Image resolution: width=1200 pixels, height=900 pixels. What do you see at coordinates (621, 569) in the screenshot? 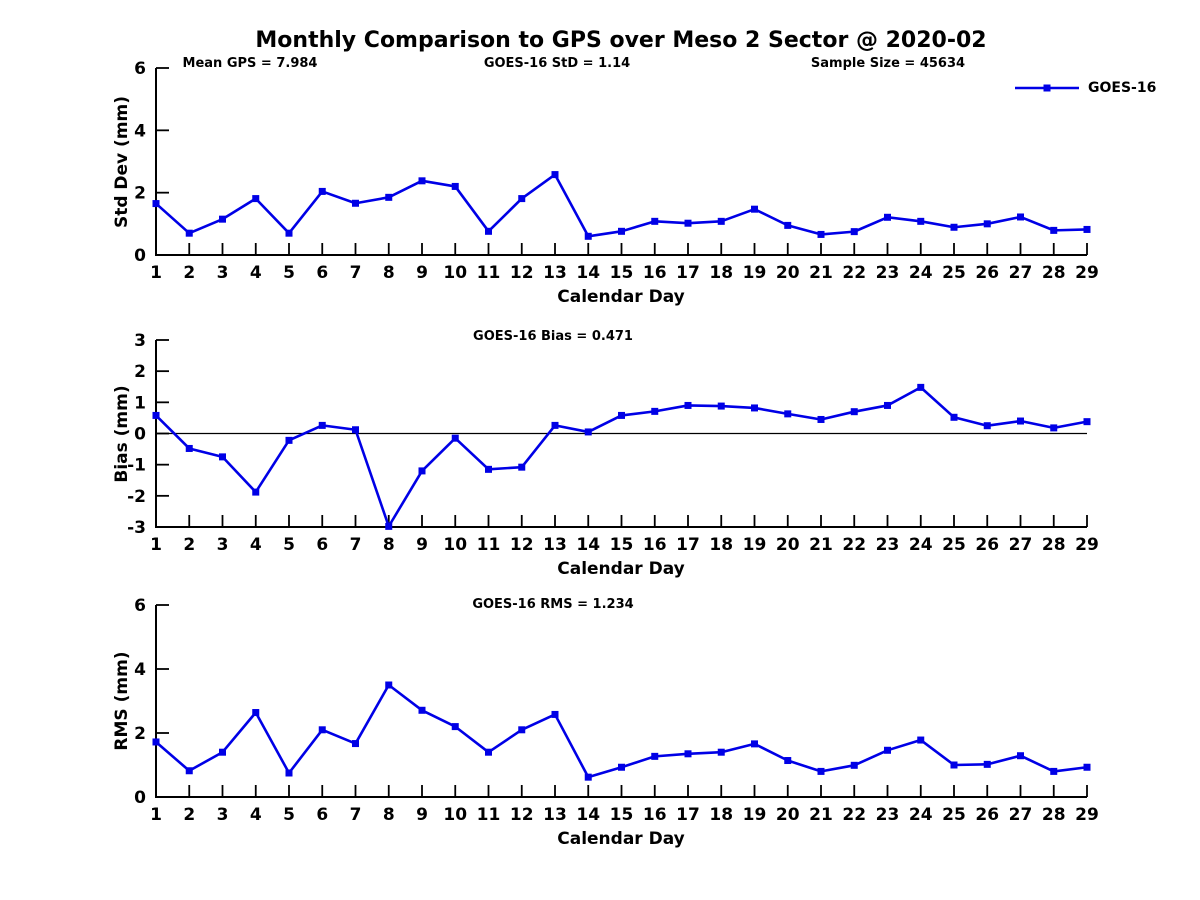
I see `x-axis-label-calendar-day-2: Calendar Day` at bounding box center [621, 569].